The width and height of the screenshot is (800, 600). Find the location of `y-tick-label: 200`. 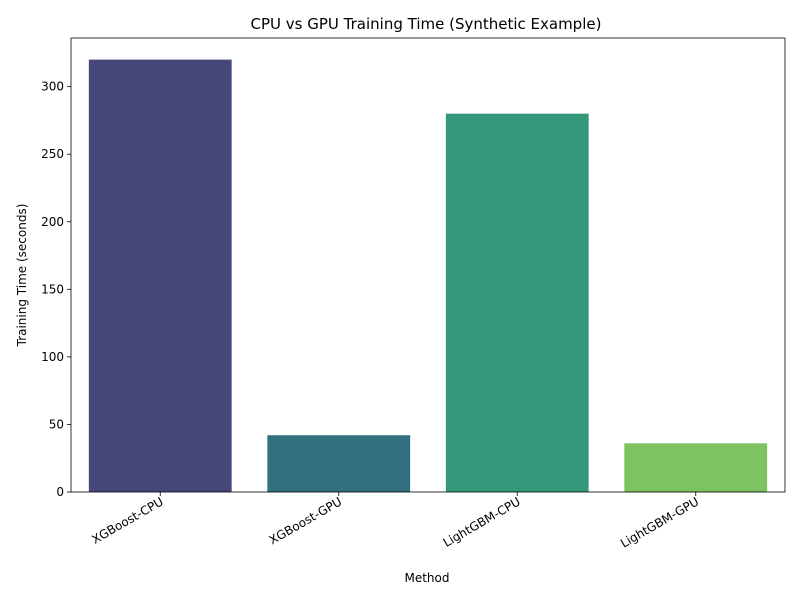

y-tick-label: 200 is located at coordinates (52, 222).